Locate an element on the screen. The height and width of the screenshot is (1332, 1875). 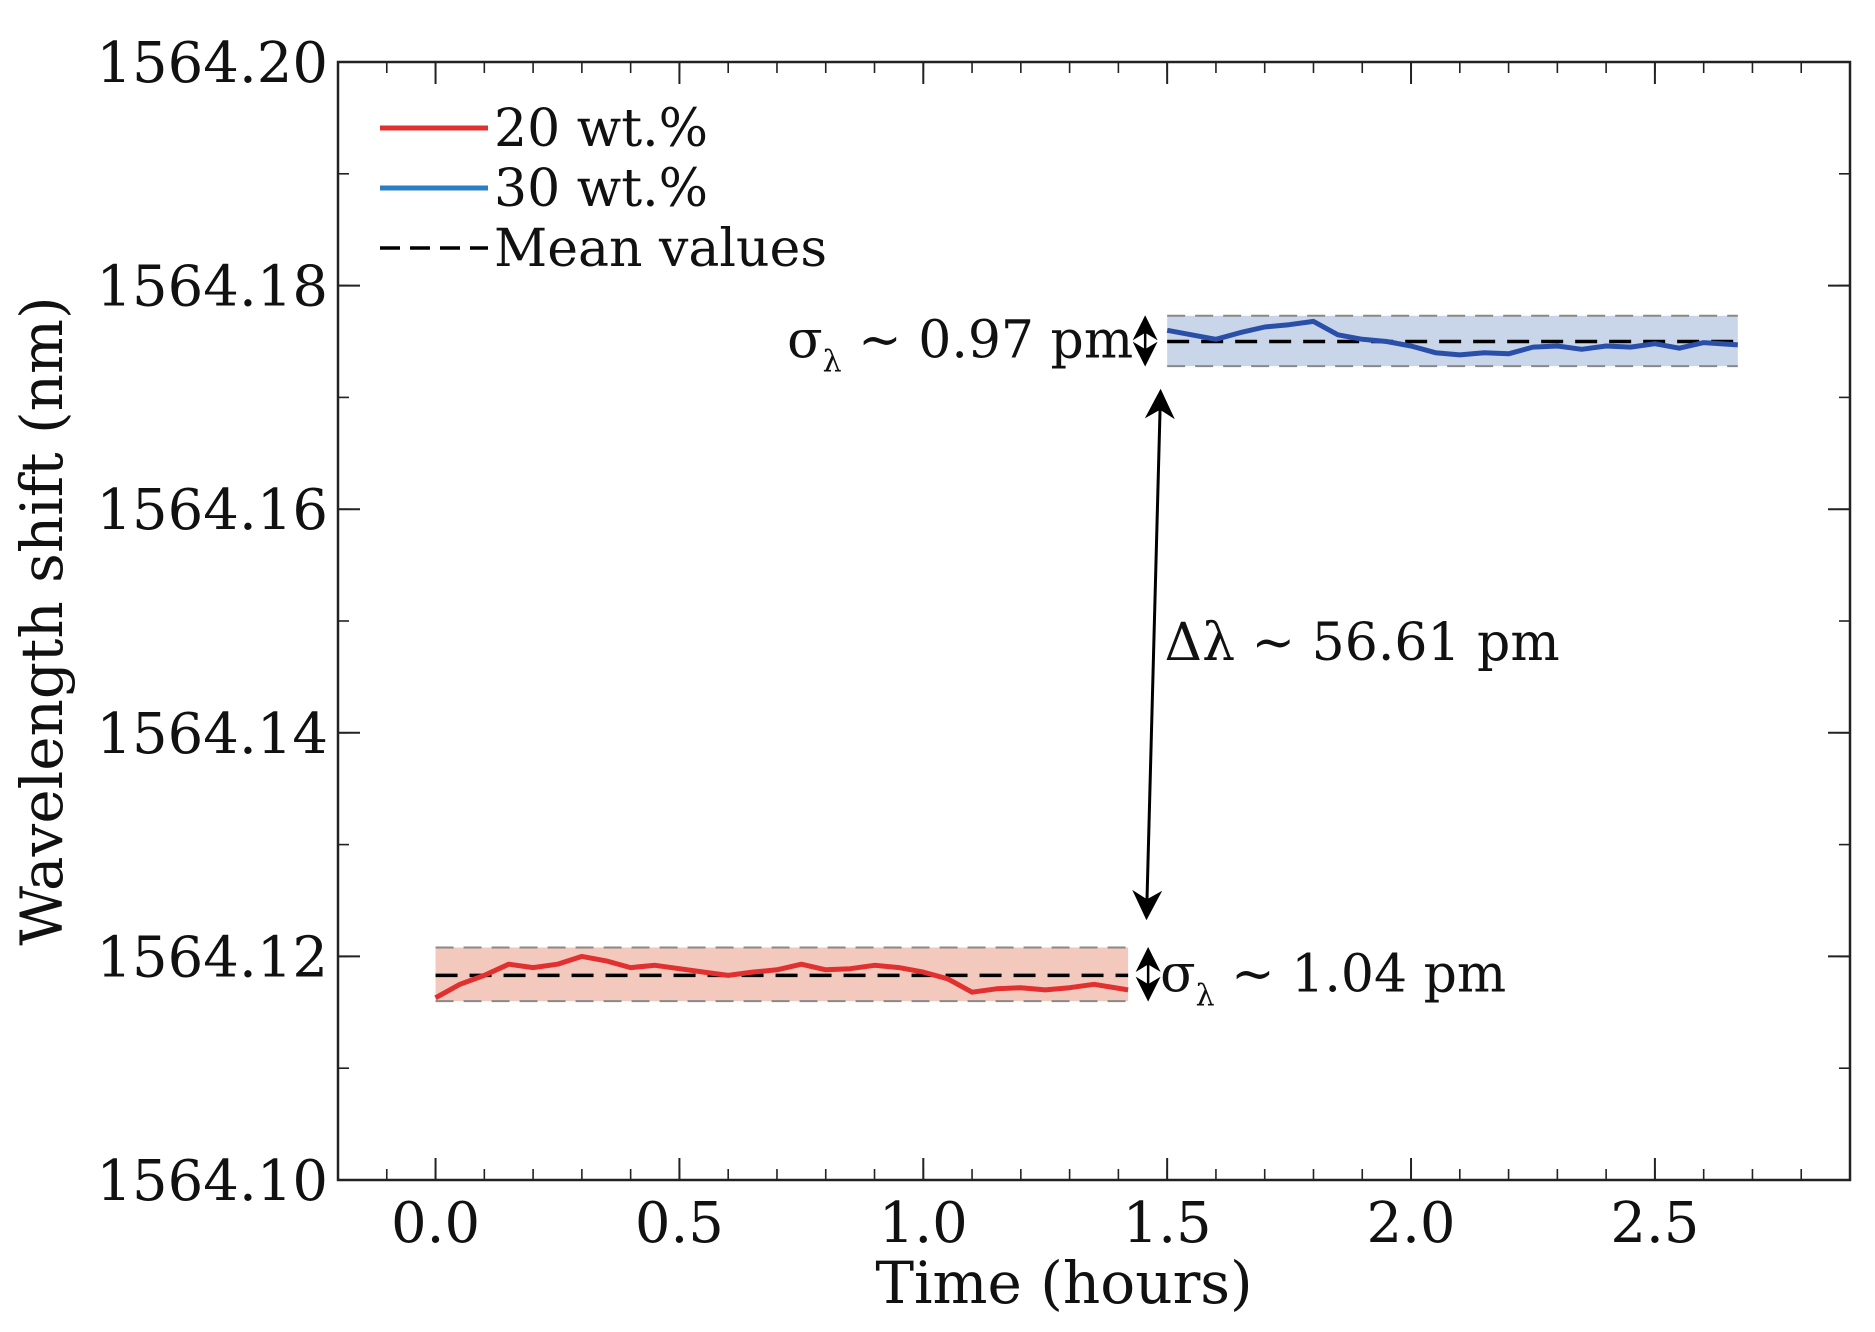
y-tick-label: 1564.16 is located at coordinates (212, 510).